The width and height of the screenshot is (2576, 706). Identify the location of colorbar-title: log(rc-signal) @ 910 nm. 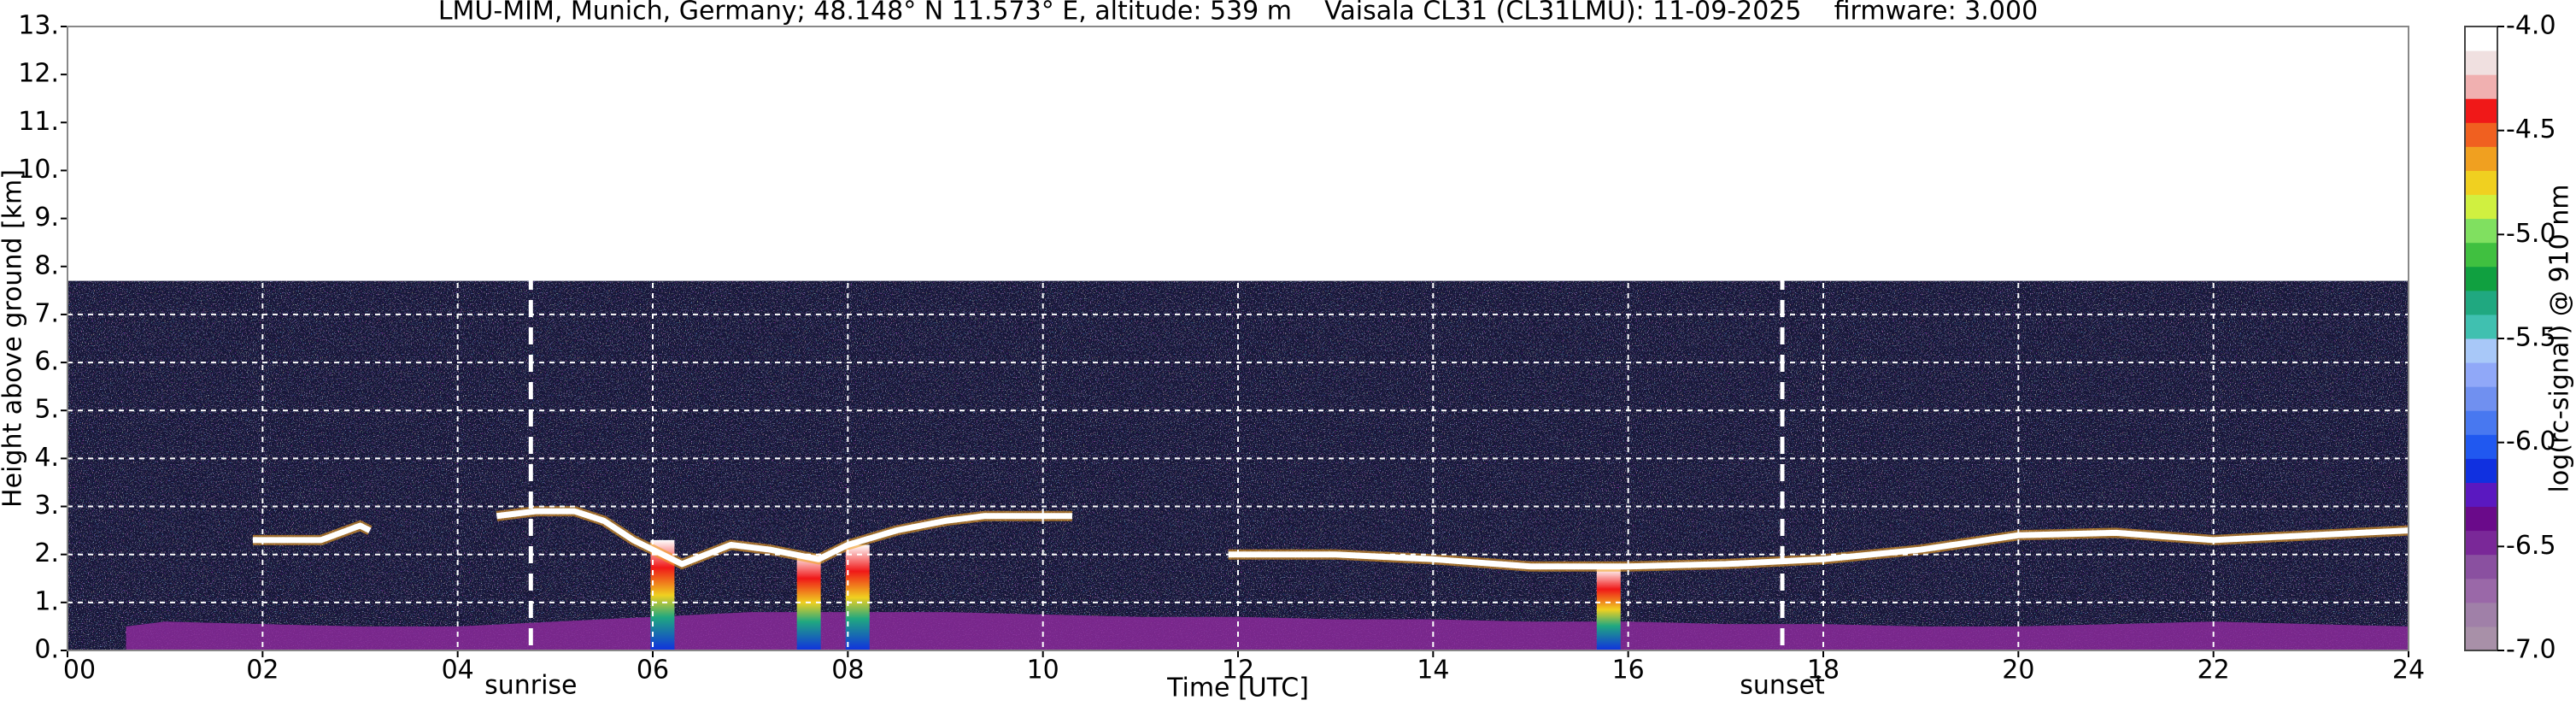
(2560, 339).